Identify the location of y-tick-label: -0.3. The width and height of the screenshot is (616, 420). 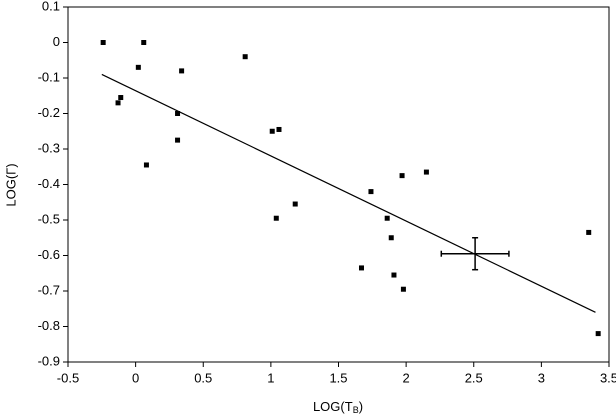
(49, 147).